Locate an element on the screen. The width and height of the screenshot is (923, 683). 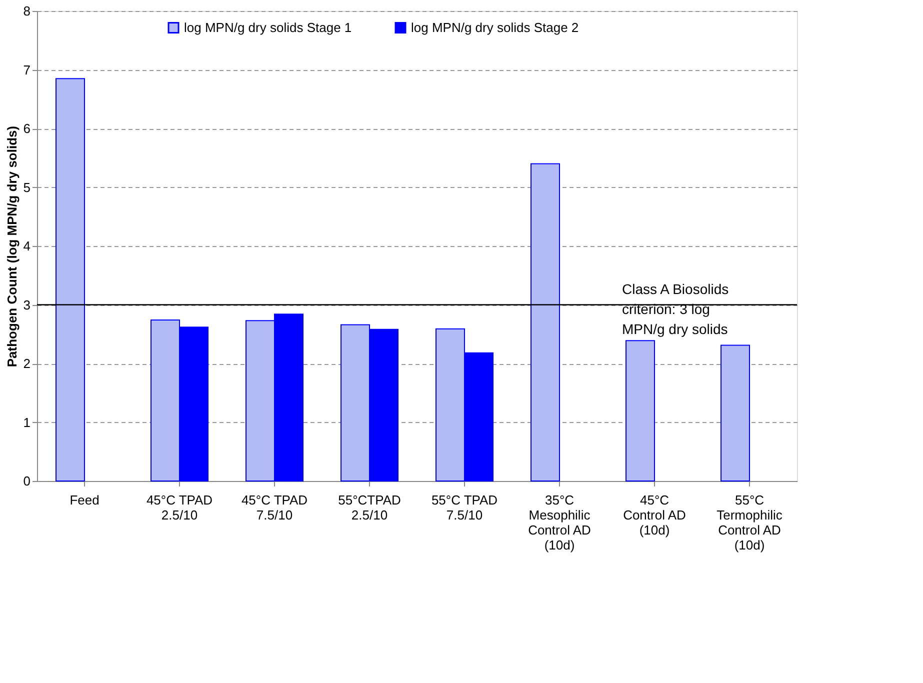
y-tick-label: 6 is located at coordinates (26, 128).